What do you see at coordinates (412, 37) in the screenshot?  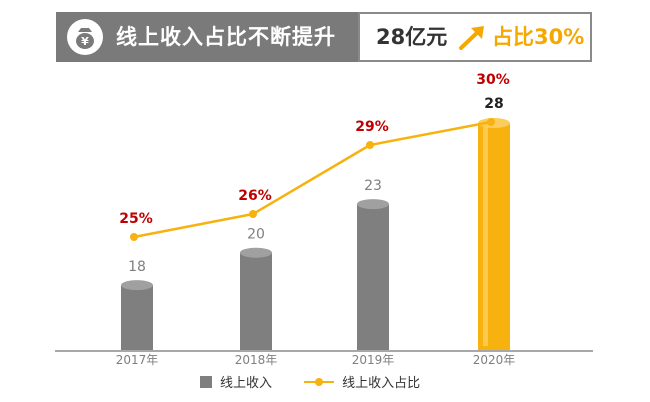 I see `banner-amount: 28亿元` at bounding box center [412, 37].